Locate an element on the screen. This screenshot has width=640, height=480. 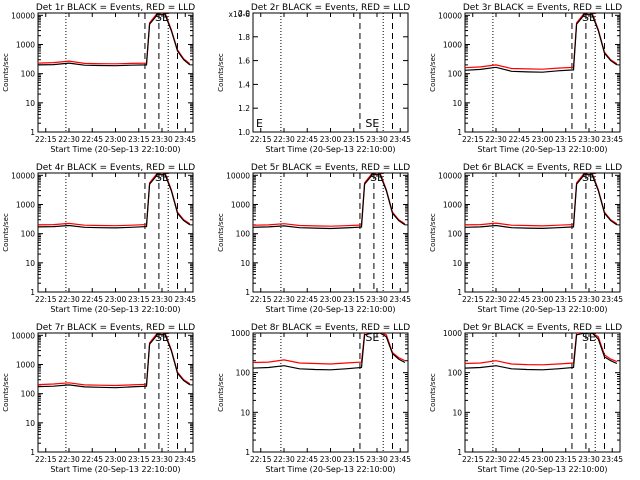
panel-title: Det 7r BLACK = Events, RED = LLD is located at coordinates (115, 328).